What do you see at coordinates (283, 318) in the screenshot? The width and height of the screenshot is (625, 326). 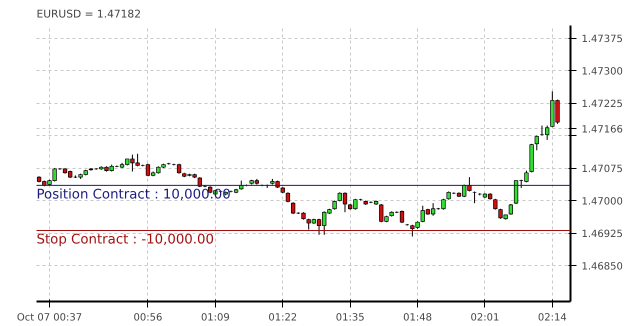 I see `x-tick-label: 01:22` at bounding box center [283, 318].